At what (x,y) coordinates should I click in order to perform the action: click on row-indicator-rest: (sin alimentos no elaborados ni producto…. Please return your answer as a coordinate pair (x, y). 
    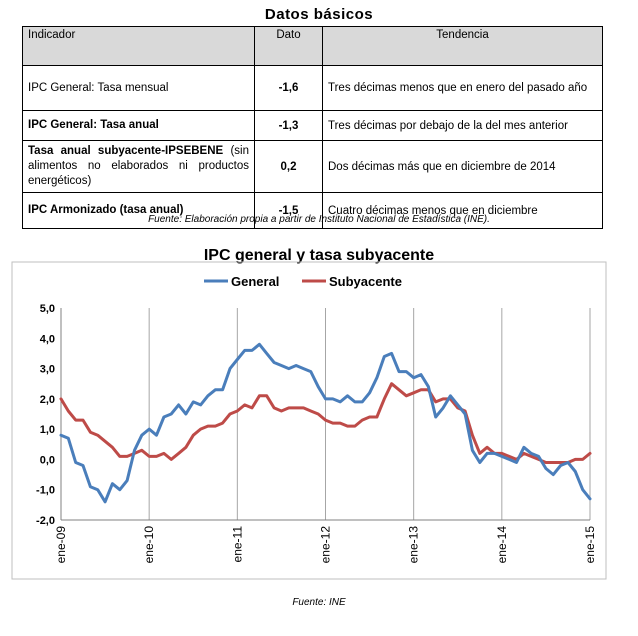
    Looking at the image, I should click on (138, 166).